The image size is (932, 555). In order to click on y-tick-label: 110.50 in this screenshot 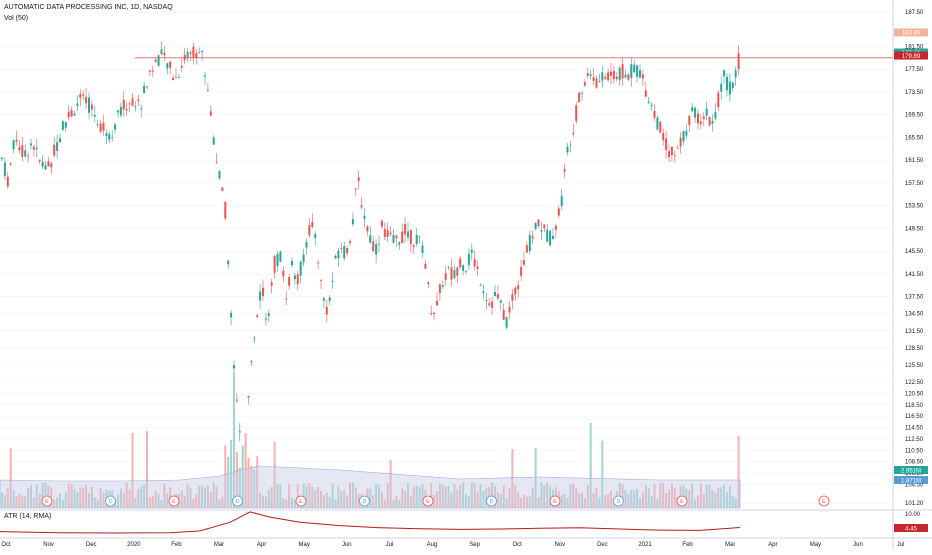, I will do `click(914, 451)`.